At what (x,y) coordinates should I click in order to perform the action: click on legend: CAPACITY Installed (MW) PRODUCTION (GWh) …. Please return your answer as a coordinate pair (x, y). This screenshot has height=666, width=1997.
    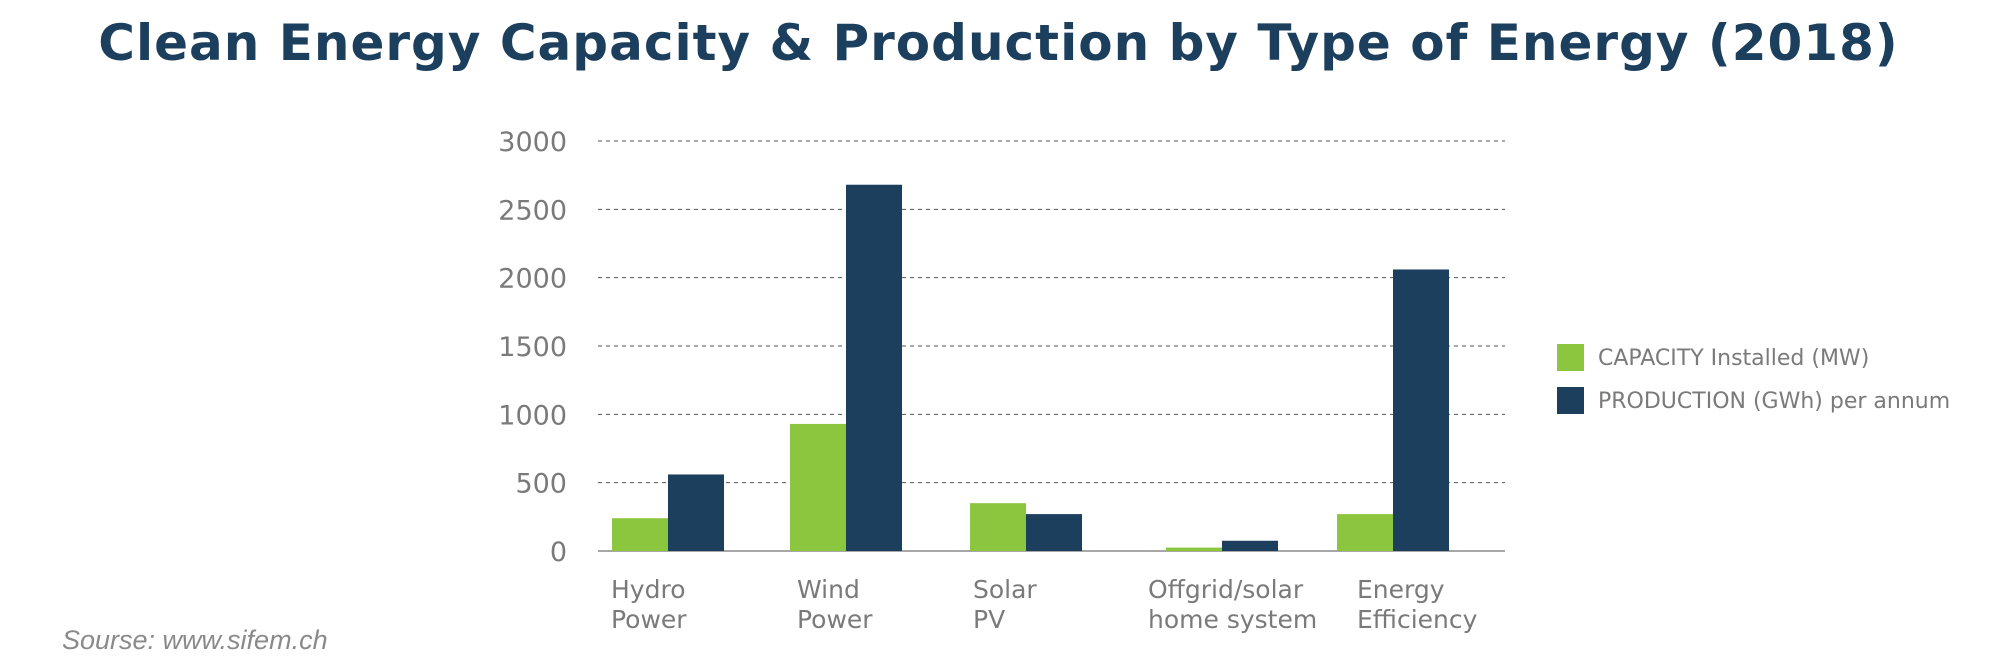
    Looking at the image, I should click on (1753, 379).